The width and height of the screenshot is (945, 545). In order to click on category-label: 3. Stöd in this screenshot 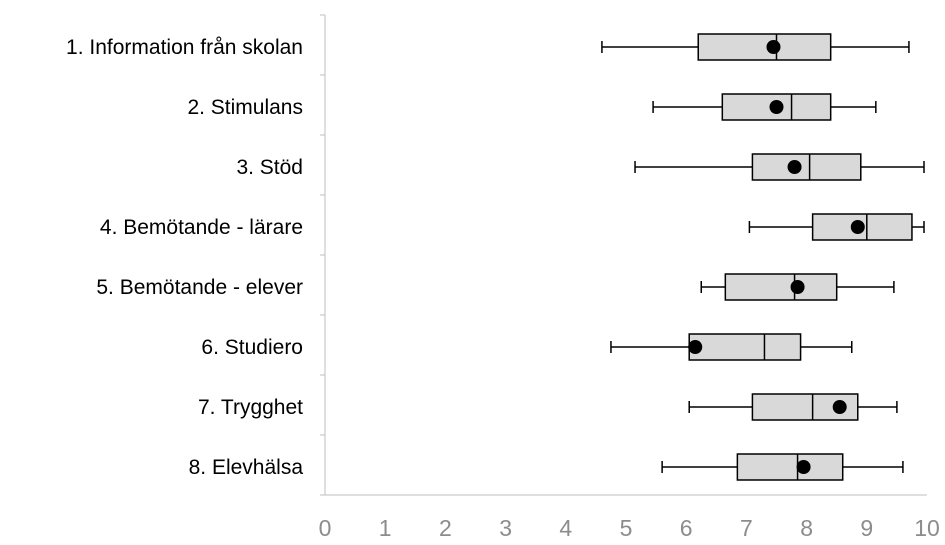, I will do `click(269, 167)`.